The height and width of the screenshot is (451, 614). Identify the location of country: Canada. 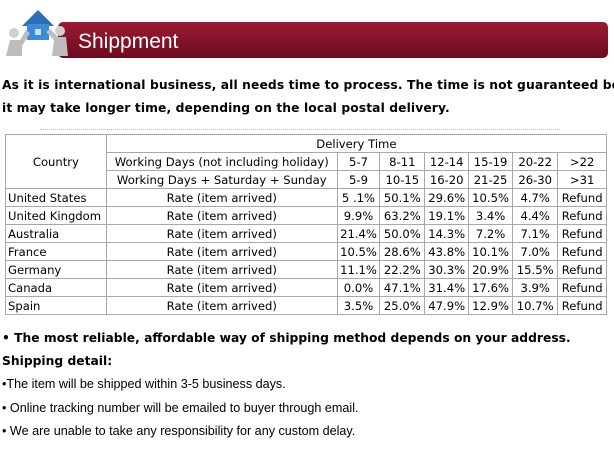
(56, 287).